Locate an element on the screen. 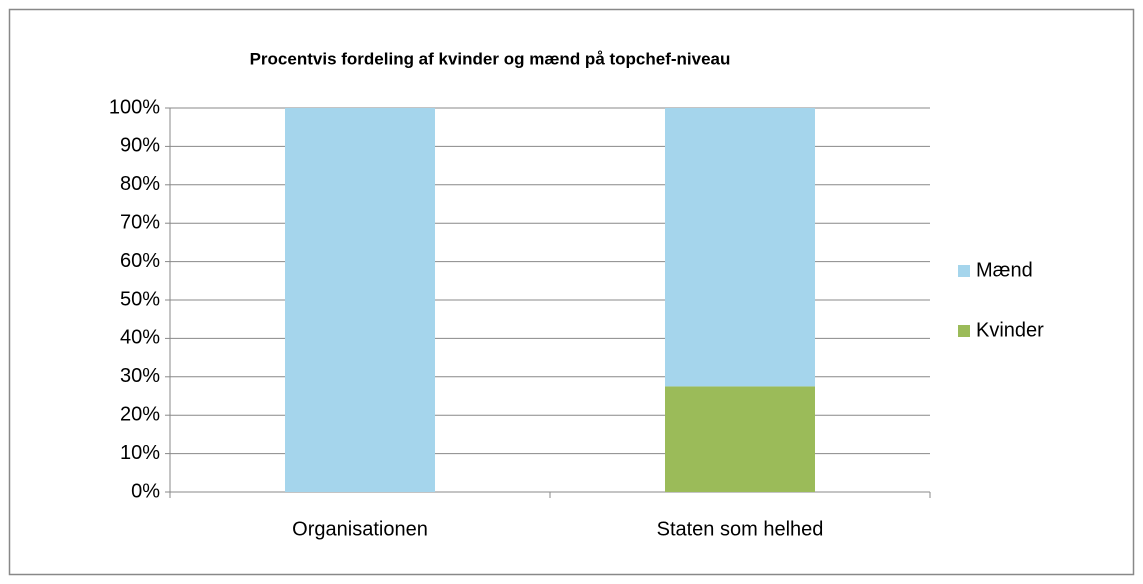 The width and height of the screenshot is (1143, 584). y-tick-label: 100% is located at coordinates (134, 107).